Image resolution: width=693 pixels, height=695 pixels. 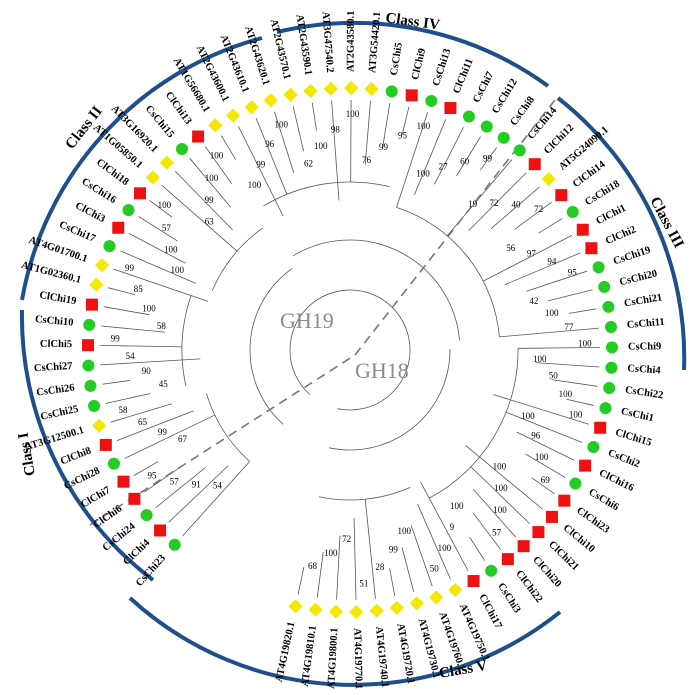 I want to click on leaf-label: ClChi4, so click(x=136, y=552).